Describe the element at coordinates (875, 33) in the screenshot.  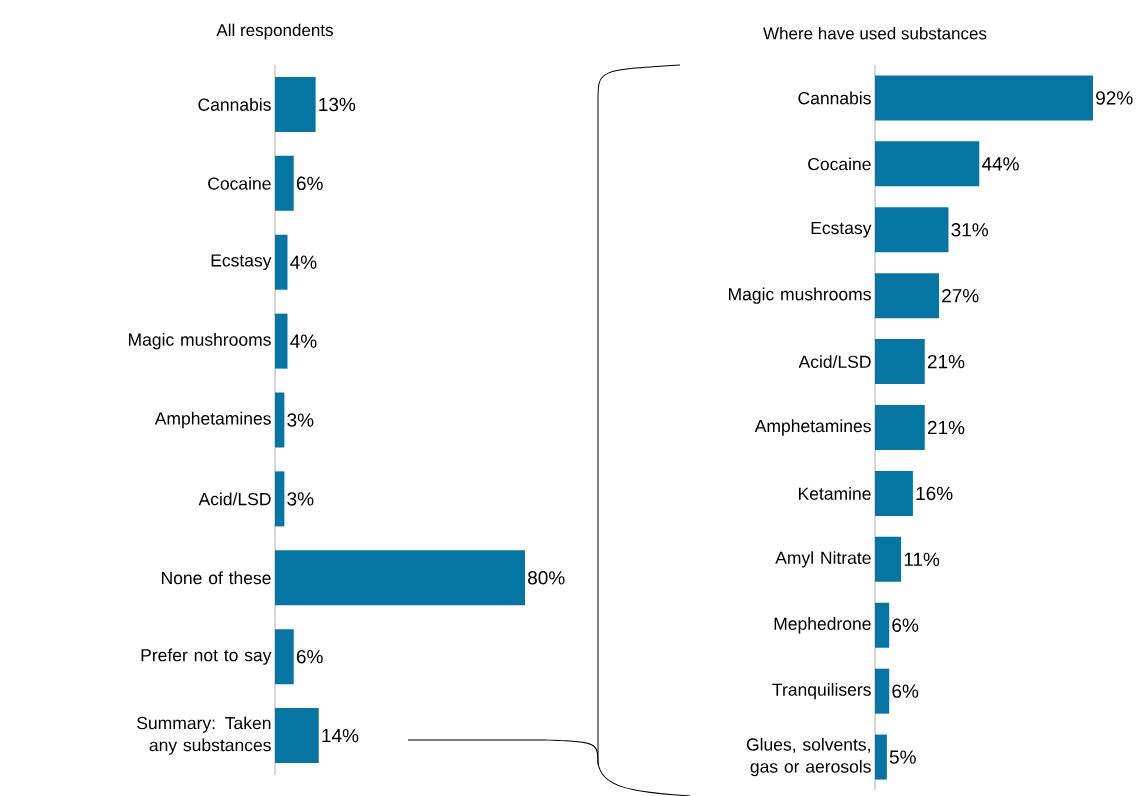
I see `chart-title: Where have used substances` at that location.